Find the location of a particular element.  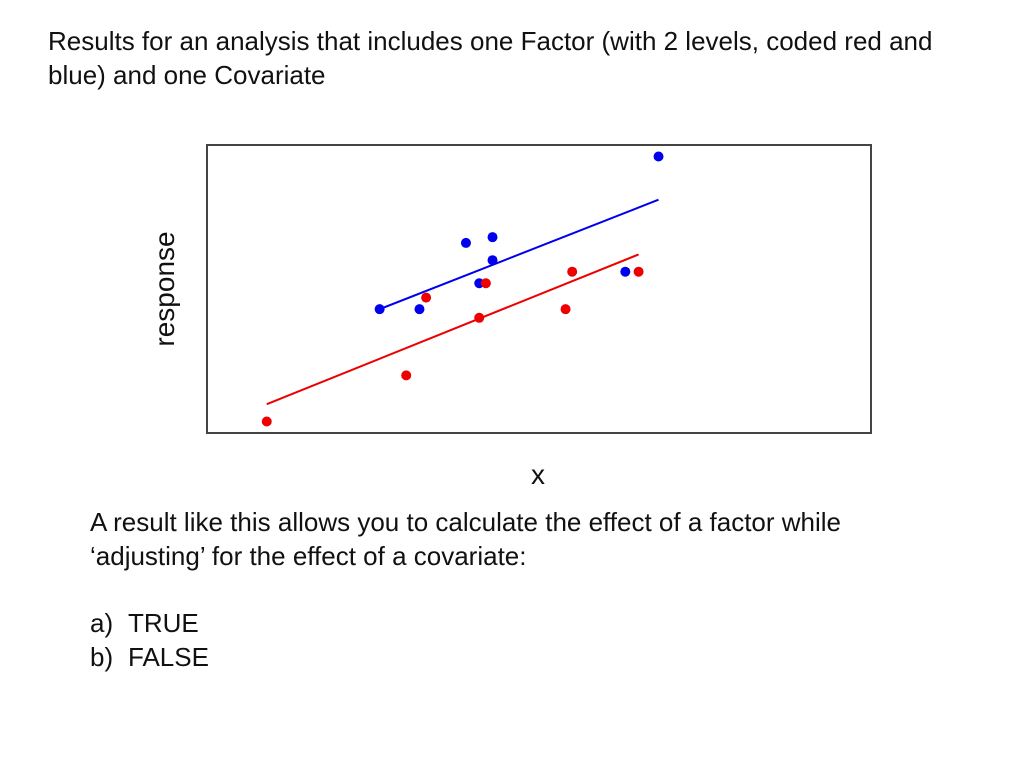

option-letter: a) is located at coordinates (102, 623).